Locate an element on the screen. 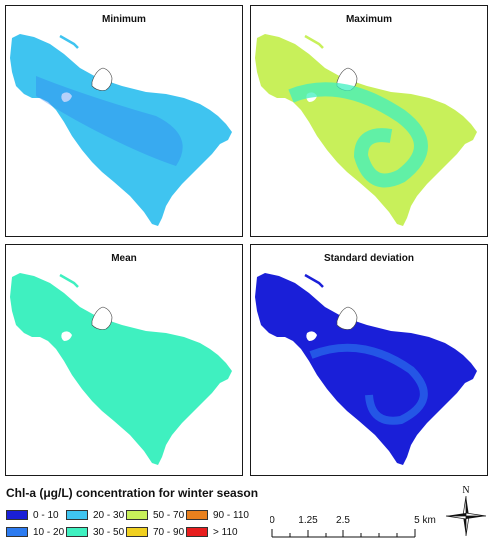  north-arrow-label: N is located at coordinates (465, 490).